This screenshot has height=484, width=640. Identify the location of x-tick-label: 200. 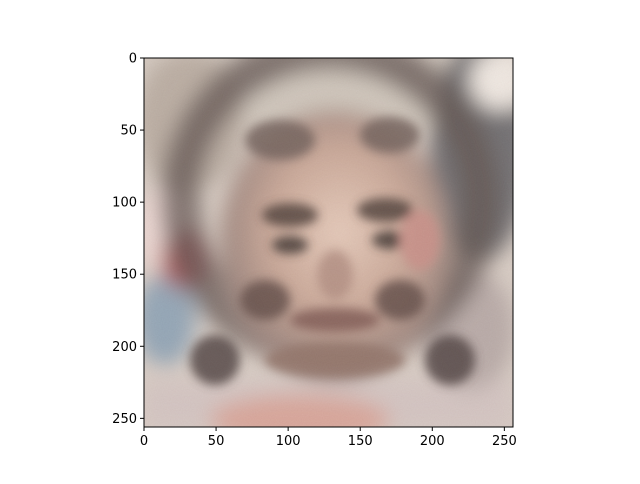
(432, 441).